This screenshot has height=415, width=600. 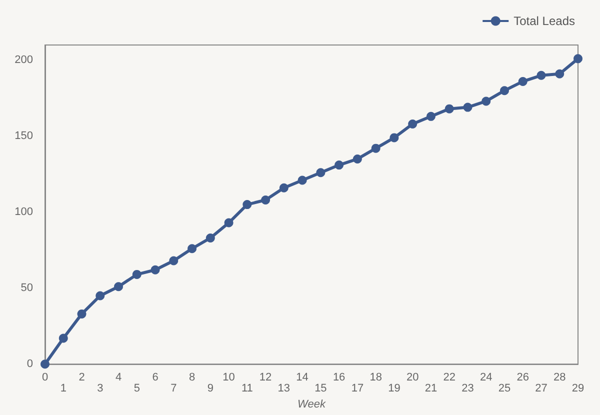 What do you see at coordinates (192, 378) in the screenshot?
I see `x-tick-label: 8` at bounding box center [192, 378].